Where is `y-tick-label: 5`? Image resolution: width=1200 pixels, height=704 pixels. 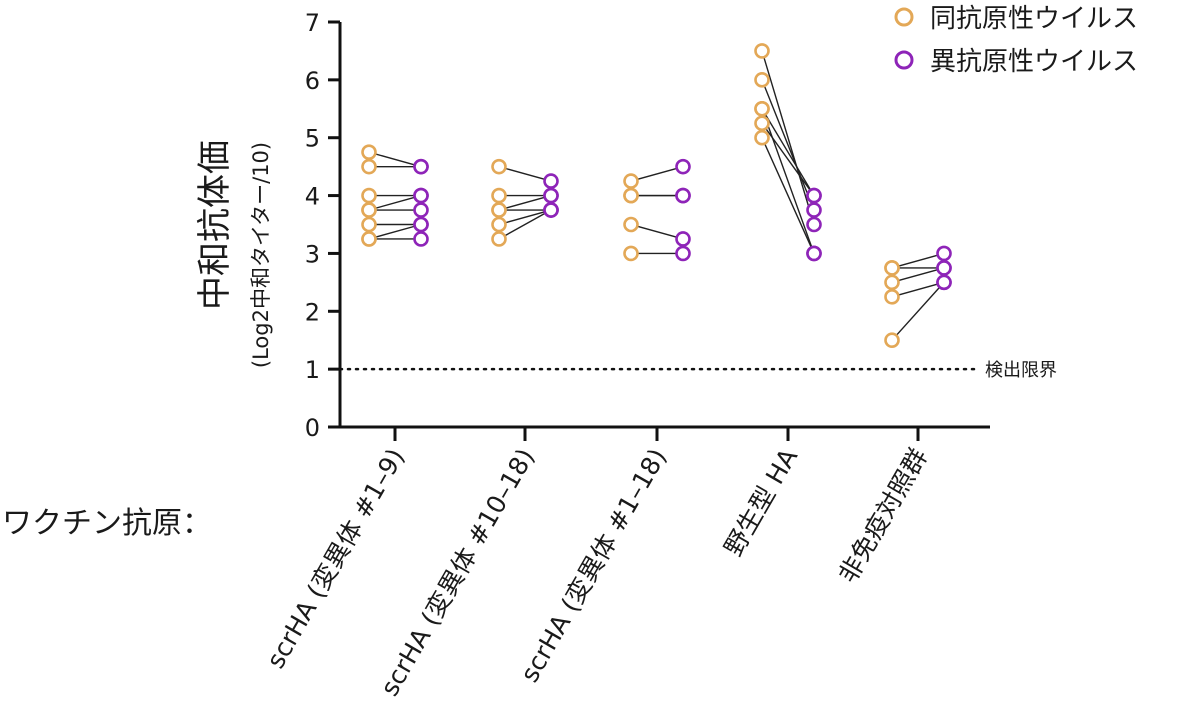 y-tick-label: 5 is located at coordinates (312, 139).